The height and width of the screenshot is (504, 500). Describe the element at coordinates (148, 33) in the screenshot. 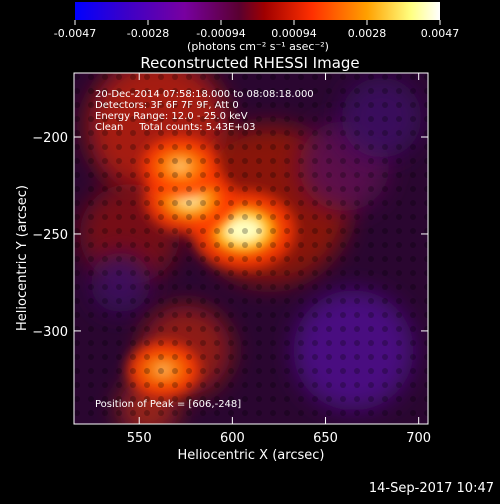

I see `colorbar-tick-label: -0.0028` at that location.